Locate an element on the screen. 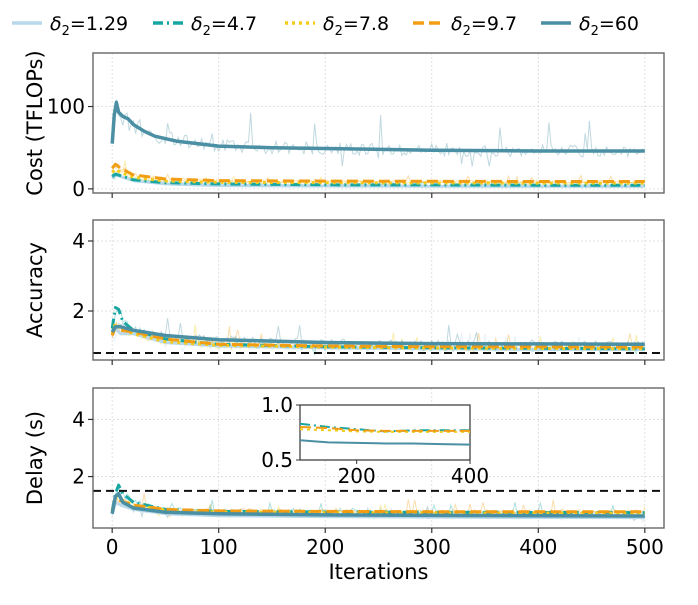 The height and width of the screenshot is (605, 698). legend-entry-d60: δ2=60 is located at coordinates (590, 26).